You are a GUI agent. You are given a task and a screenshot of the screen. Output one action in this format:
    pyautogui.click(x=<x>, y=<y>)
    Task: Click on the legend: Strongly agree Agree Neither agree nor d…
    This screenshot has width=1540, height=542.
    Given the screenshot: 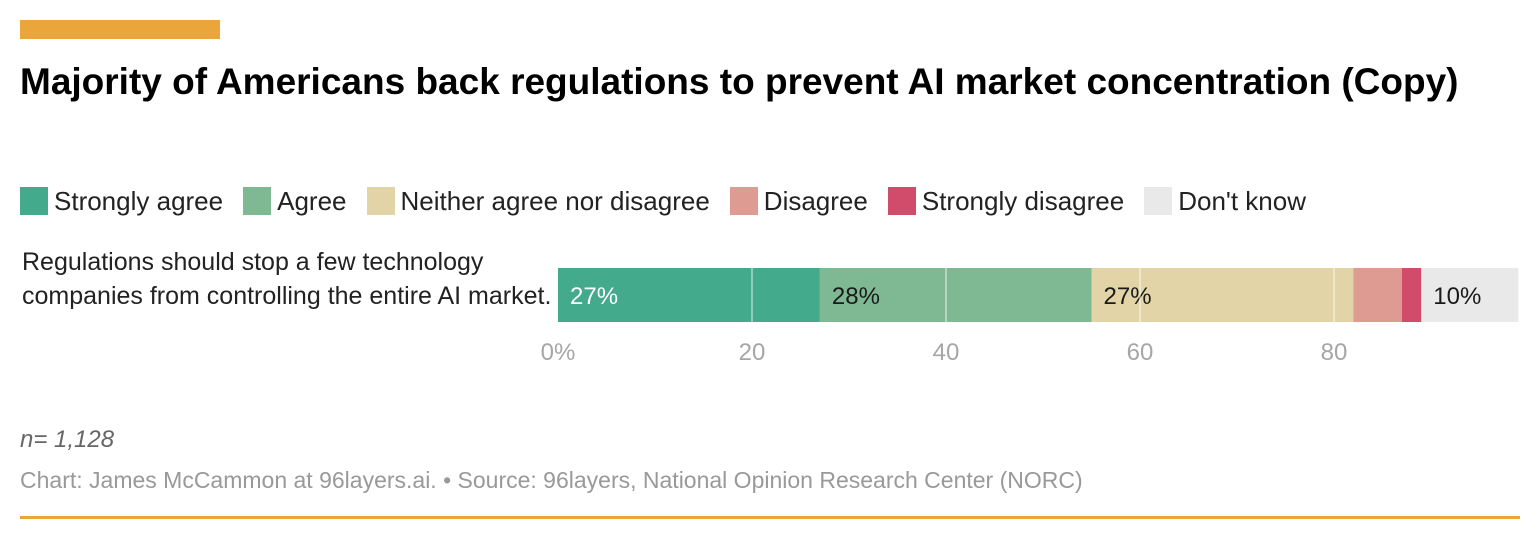 What is the action you would take?
    pyautogui.click(x=673, y=201)
    